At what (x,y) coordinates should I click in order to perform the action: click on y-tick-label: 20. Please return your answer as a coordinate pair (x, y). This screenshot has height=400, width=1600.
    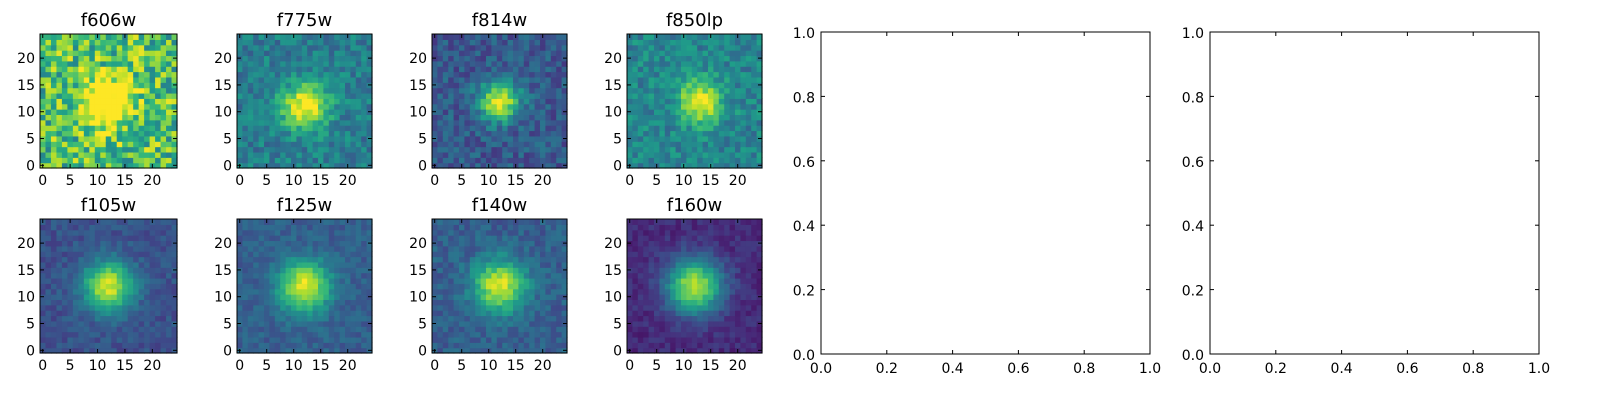
    Looking at the image, I should click on (613, 59).